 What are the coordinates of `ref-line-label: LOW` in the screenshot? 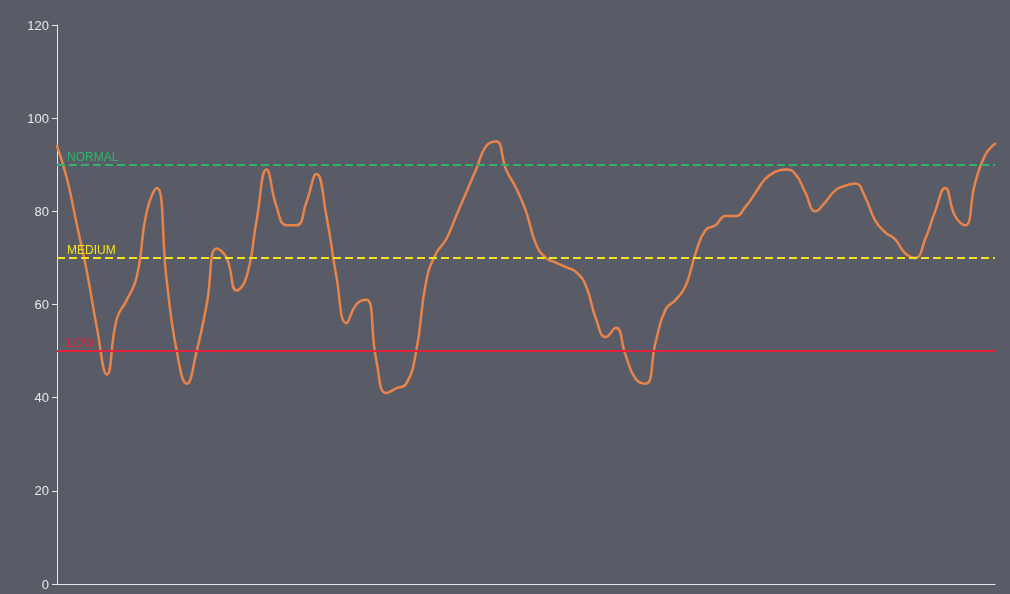 It's located at (81, 343).